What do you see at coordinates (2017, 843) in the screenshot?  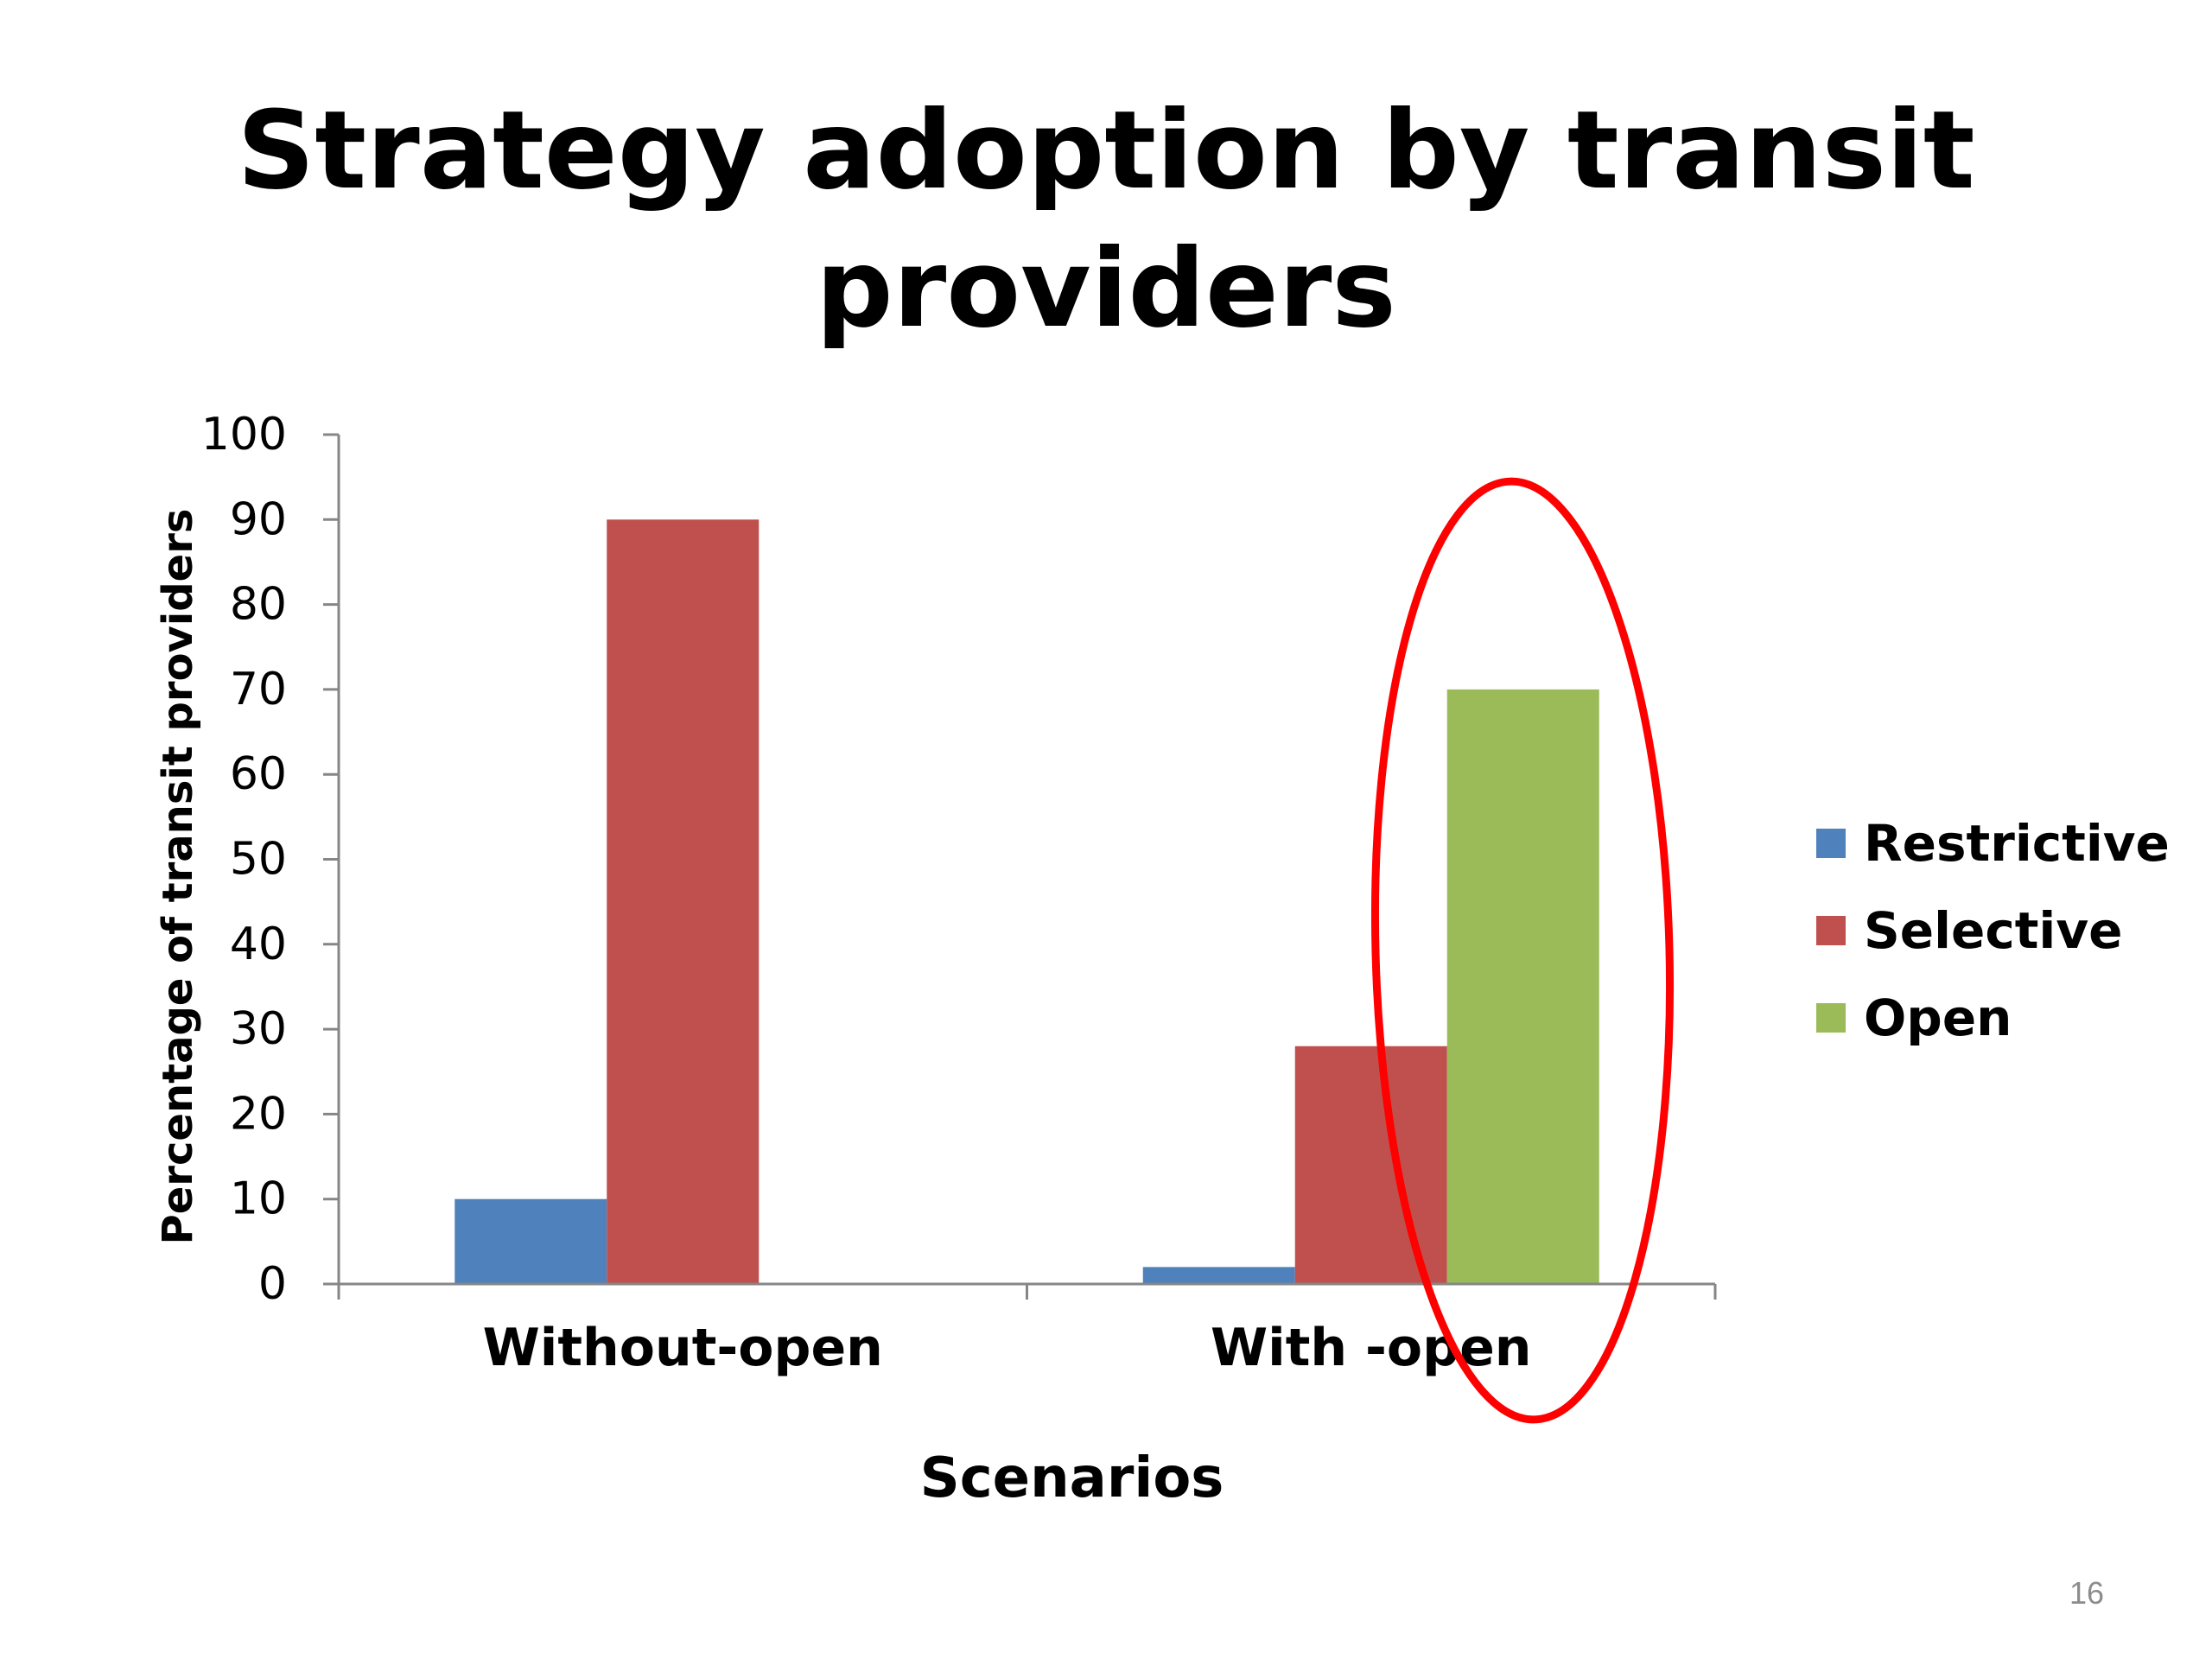 I see `legend-label-restrictive: Restrictive` at bounding box center [2017, 843].